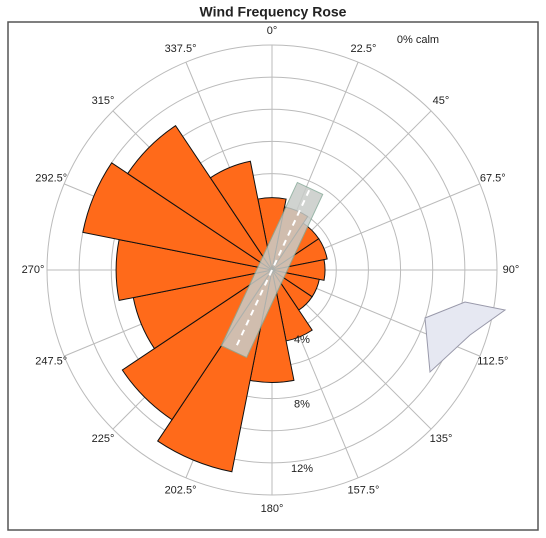 The image size is (546, 538). Describe the element at coordinates (441, 101) in the screenshot. I see `direction-label: 45°` at that location.